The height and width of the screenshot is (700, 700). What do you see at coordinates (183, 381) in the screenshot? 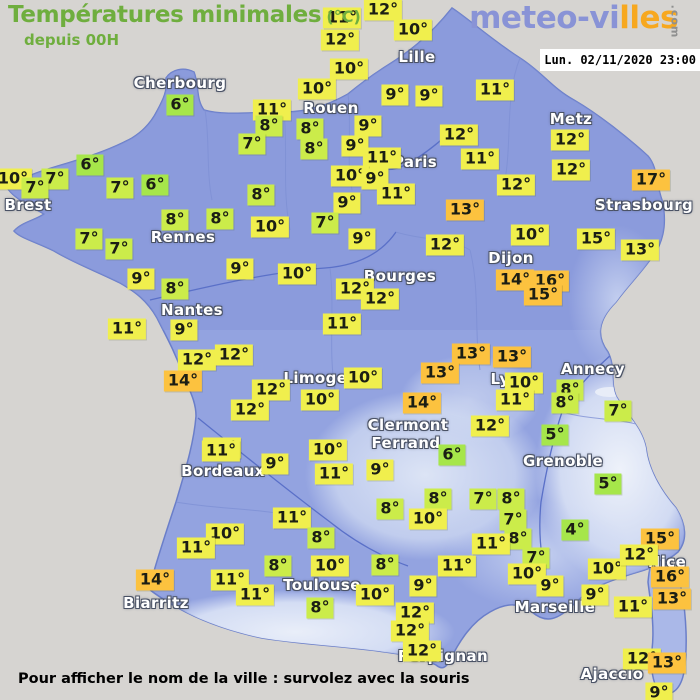
I see `temp-badge: 14°` at bounding box center [183, 381].